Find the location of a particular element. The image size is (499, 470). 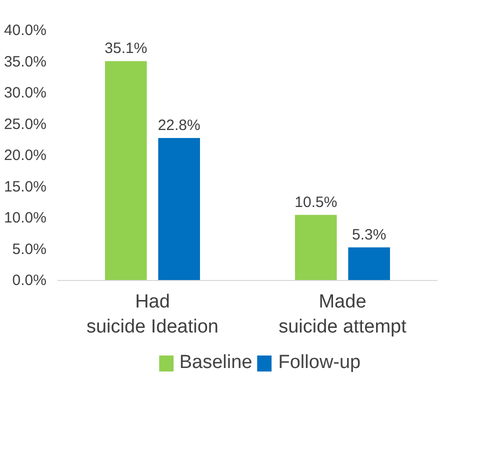

legend-label: Baseline is located at coordinates (215, 363).